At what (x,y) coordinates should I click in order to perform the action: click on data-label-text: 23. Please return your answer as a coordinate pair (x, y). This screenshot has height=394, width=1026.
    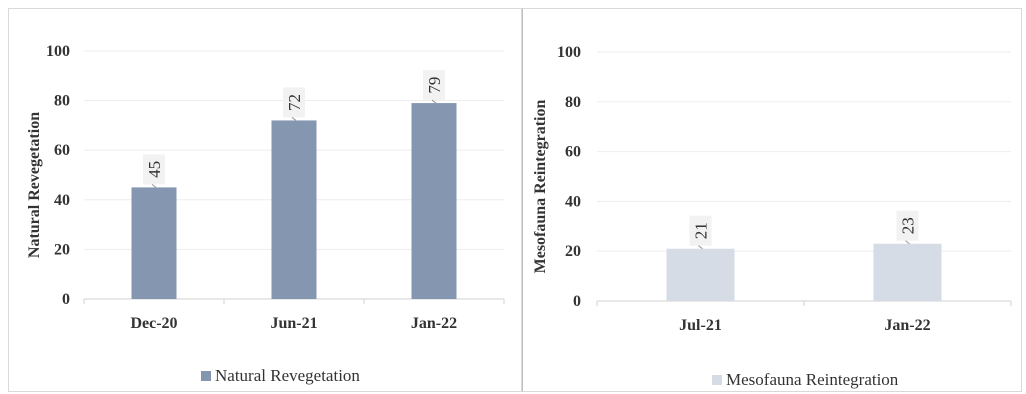
    Looking at the image, I should click on (908, 225).